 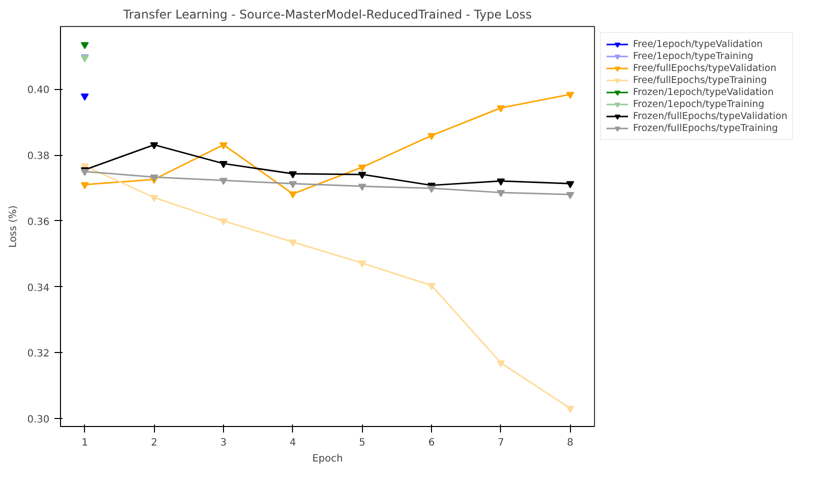 I want to click on y-tick-label: 0.36, so click(x=38, y=222).